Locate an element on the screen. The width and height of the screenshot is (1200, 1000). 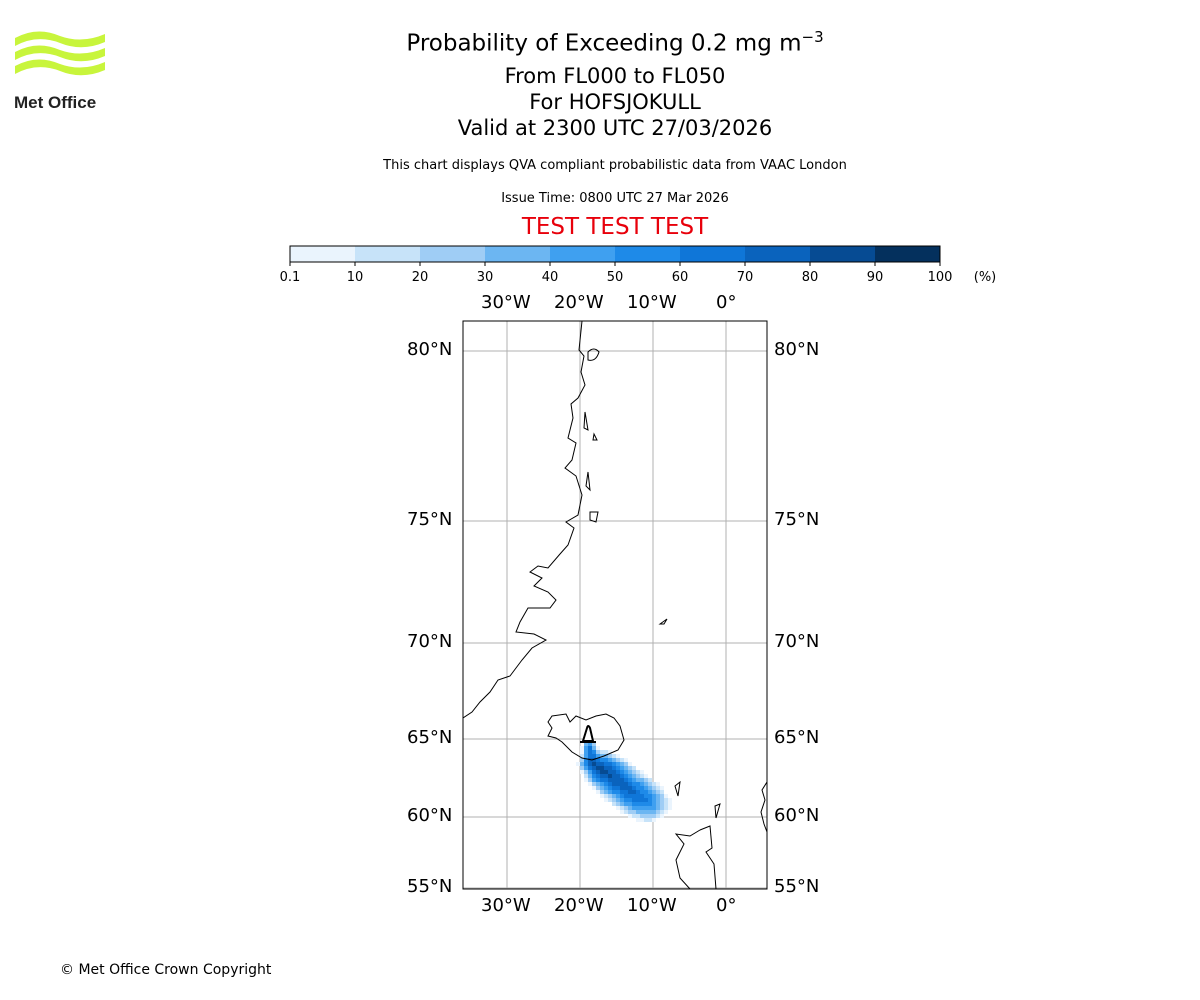
lon-label-bottom: 20°W is located at coordinates (579, 905).